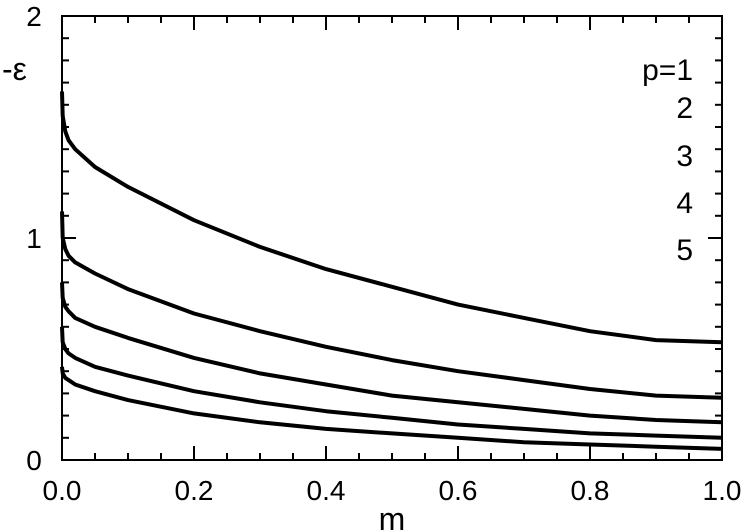  What do you see at coordinates (392, 516) in the screenshot?
I see `x-axis-label: m` at bounding box center [392, 516].